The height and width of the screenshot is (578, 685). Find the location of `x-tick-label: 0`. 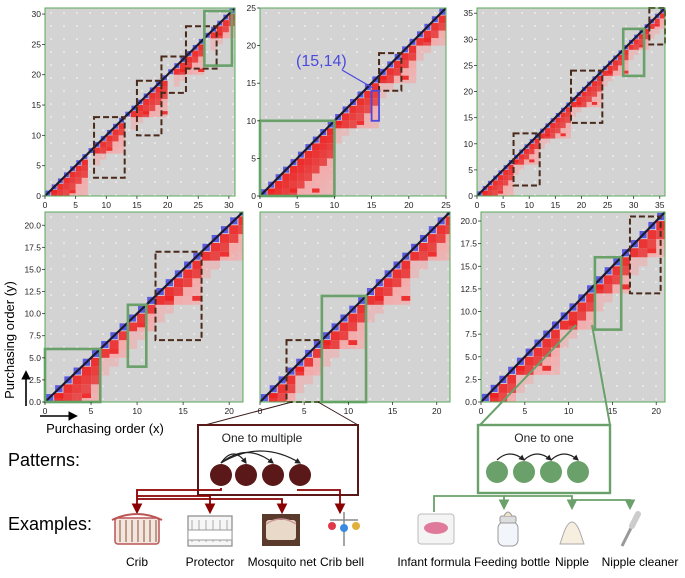

x-tick-label: 0 is located at coordinates (260, 411).